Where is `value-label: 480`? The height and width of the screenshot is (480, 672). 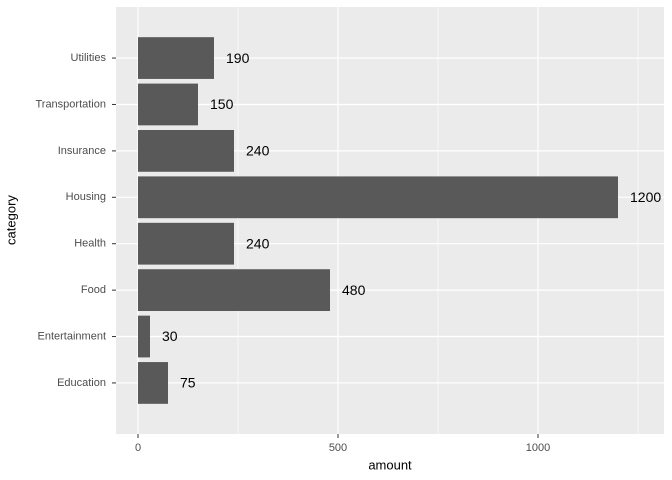
value-label: 480 is located at coordinates (354, 290).